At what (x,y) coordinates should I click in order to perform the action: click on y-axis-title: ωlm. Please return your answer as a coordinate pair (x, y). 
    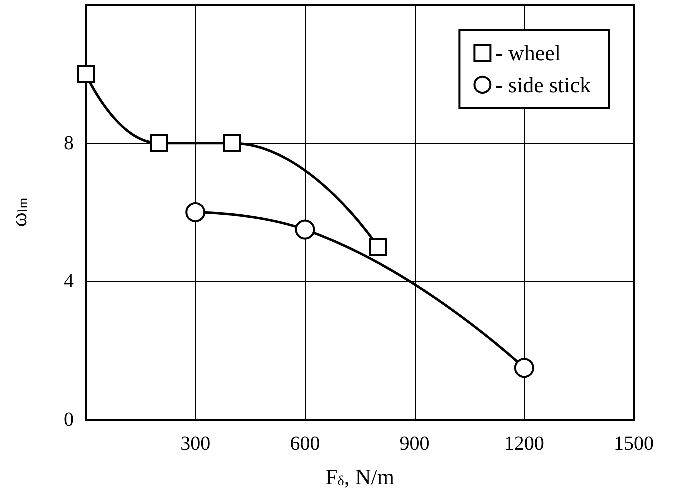
    Looking at the image, I should click on (19, 213).